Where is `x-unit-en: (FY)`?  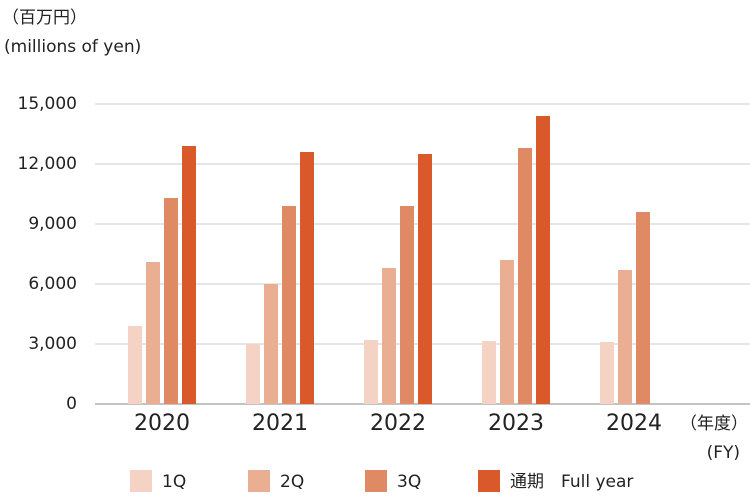 x-unit-en: (FY) is located at coordinates (723, 453).